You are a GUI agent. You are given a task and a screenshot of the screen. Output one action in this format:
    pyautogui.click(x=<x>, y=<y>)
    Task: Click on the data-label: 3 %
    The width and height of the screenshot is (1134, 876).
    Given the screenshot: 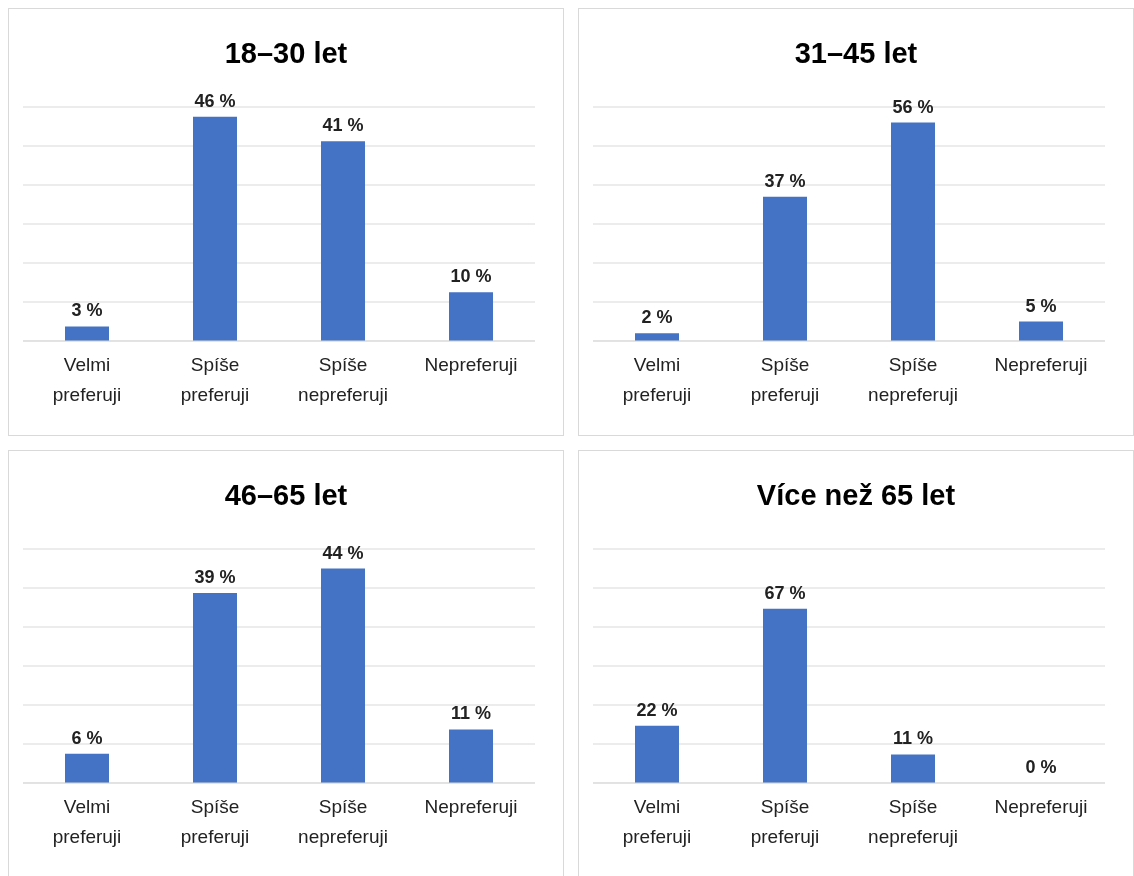 What is the action you would take?
    pyautogui.click(x=87, y=310)
    